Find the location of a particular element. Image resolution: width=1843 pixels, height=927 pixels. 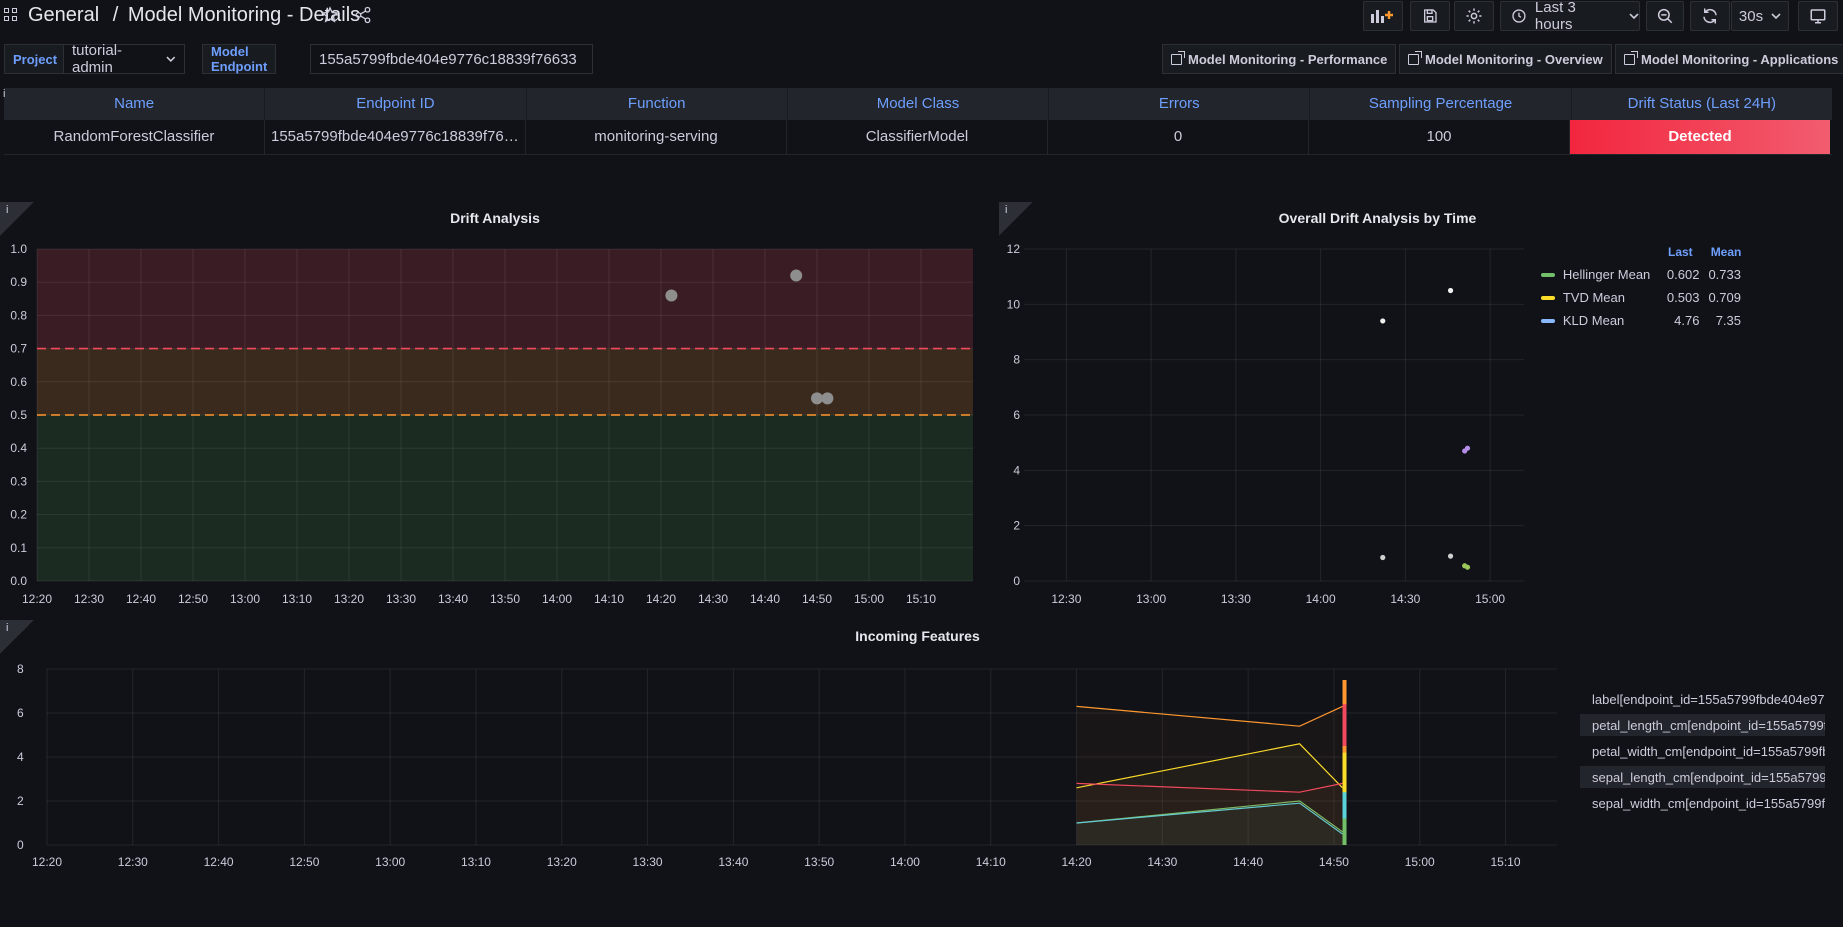

time-range-picker: Last 3 hours is located at coordinates (1570, 16).